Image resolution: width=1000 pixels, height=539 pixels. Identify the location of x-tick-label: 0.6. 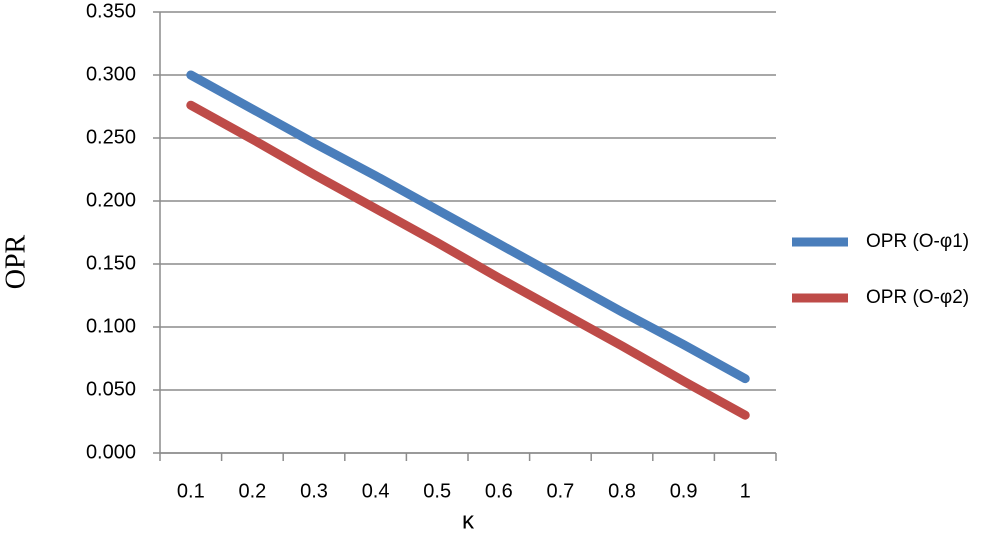
(499, 491).